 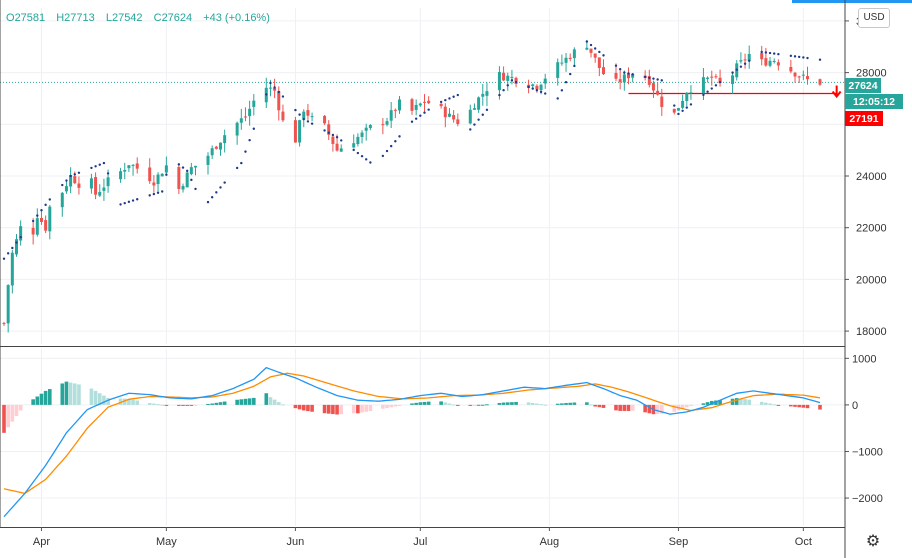 I want to click on open-label: O, so click(x=10, y=18).